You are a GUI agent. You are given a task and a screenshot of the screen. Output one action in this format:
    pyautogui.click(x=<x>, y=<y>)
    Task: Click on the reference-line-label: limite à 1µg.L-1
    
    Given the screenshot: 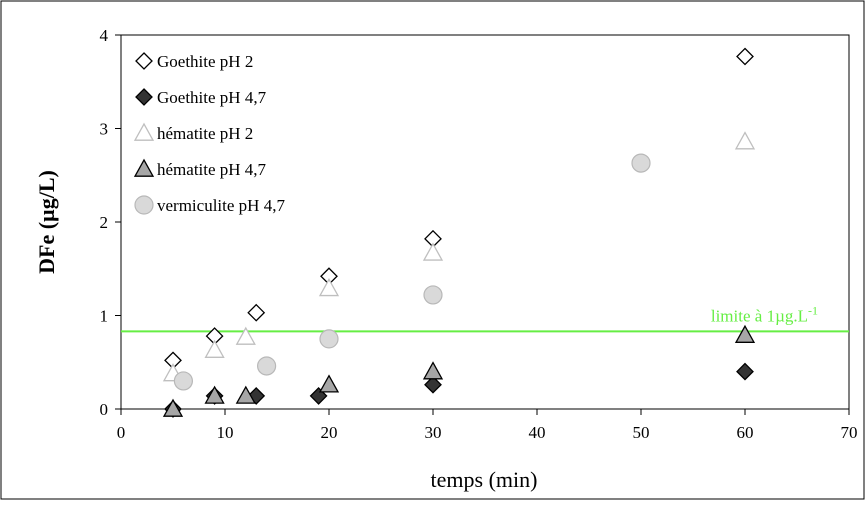 What is the action you would take?
    pyautogui.click(x=764, y=314)
    